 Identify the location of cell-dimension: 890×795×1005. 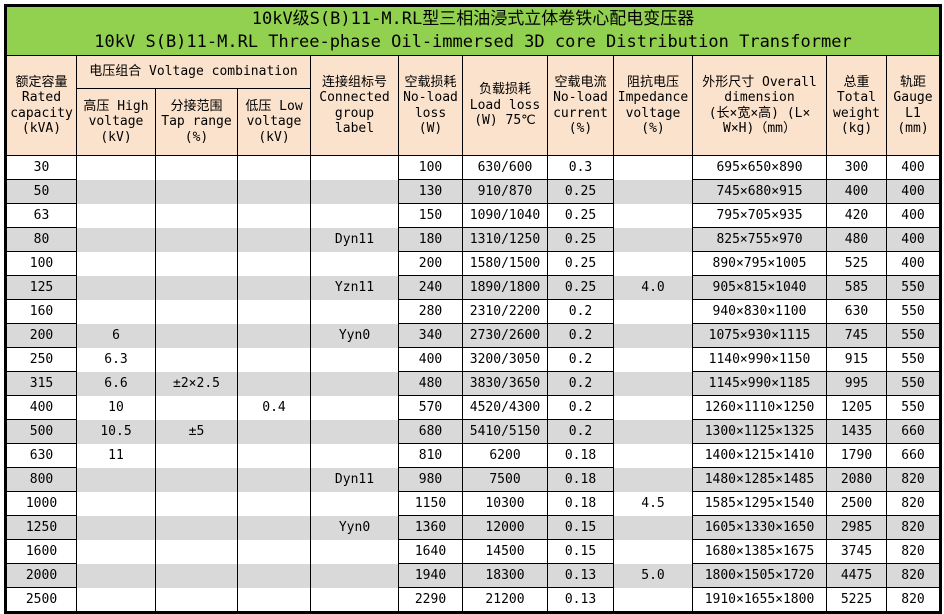
(759, 263).